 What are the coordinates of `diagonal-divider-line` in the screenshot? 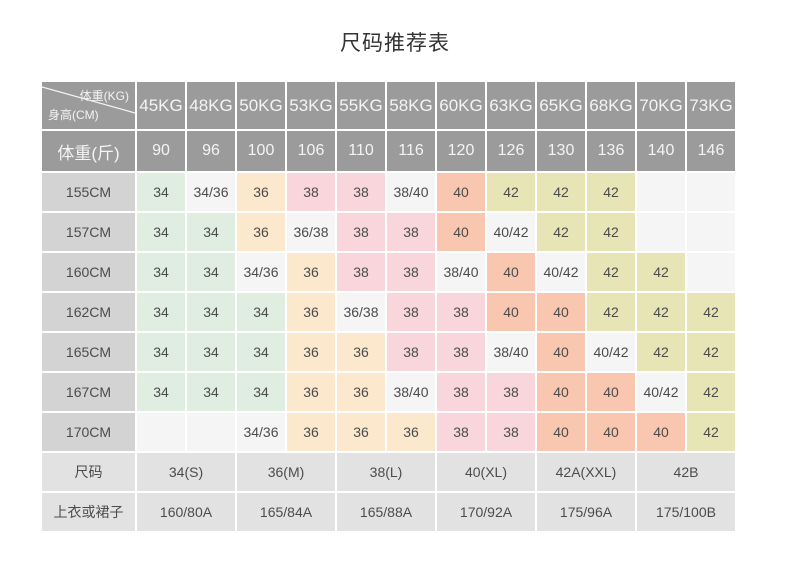 It's located at (88, 100).